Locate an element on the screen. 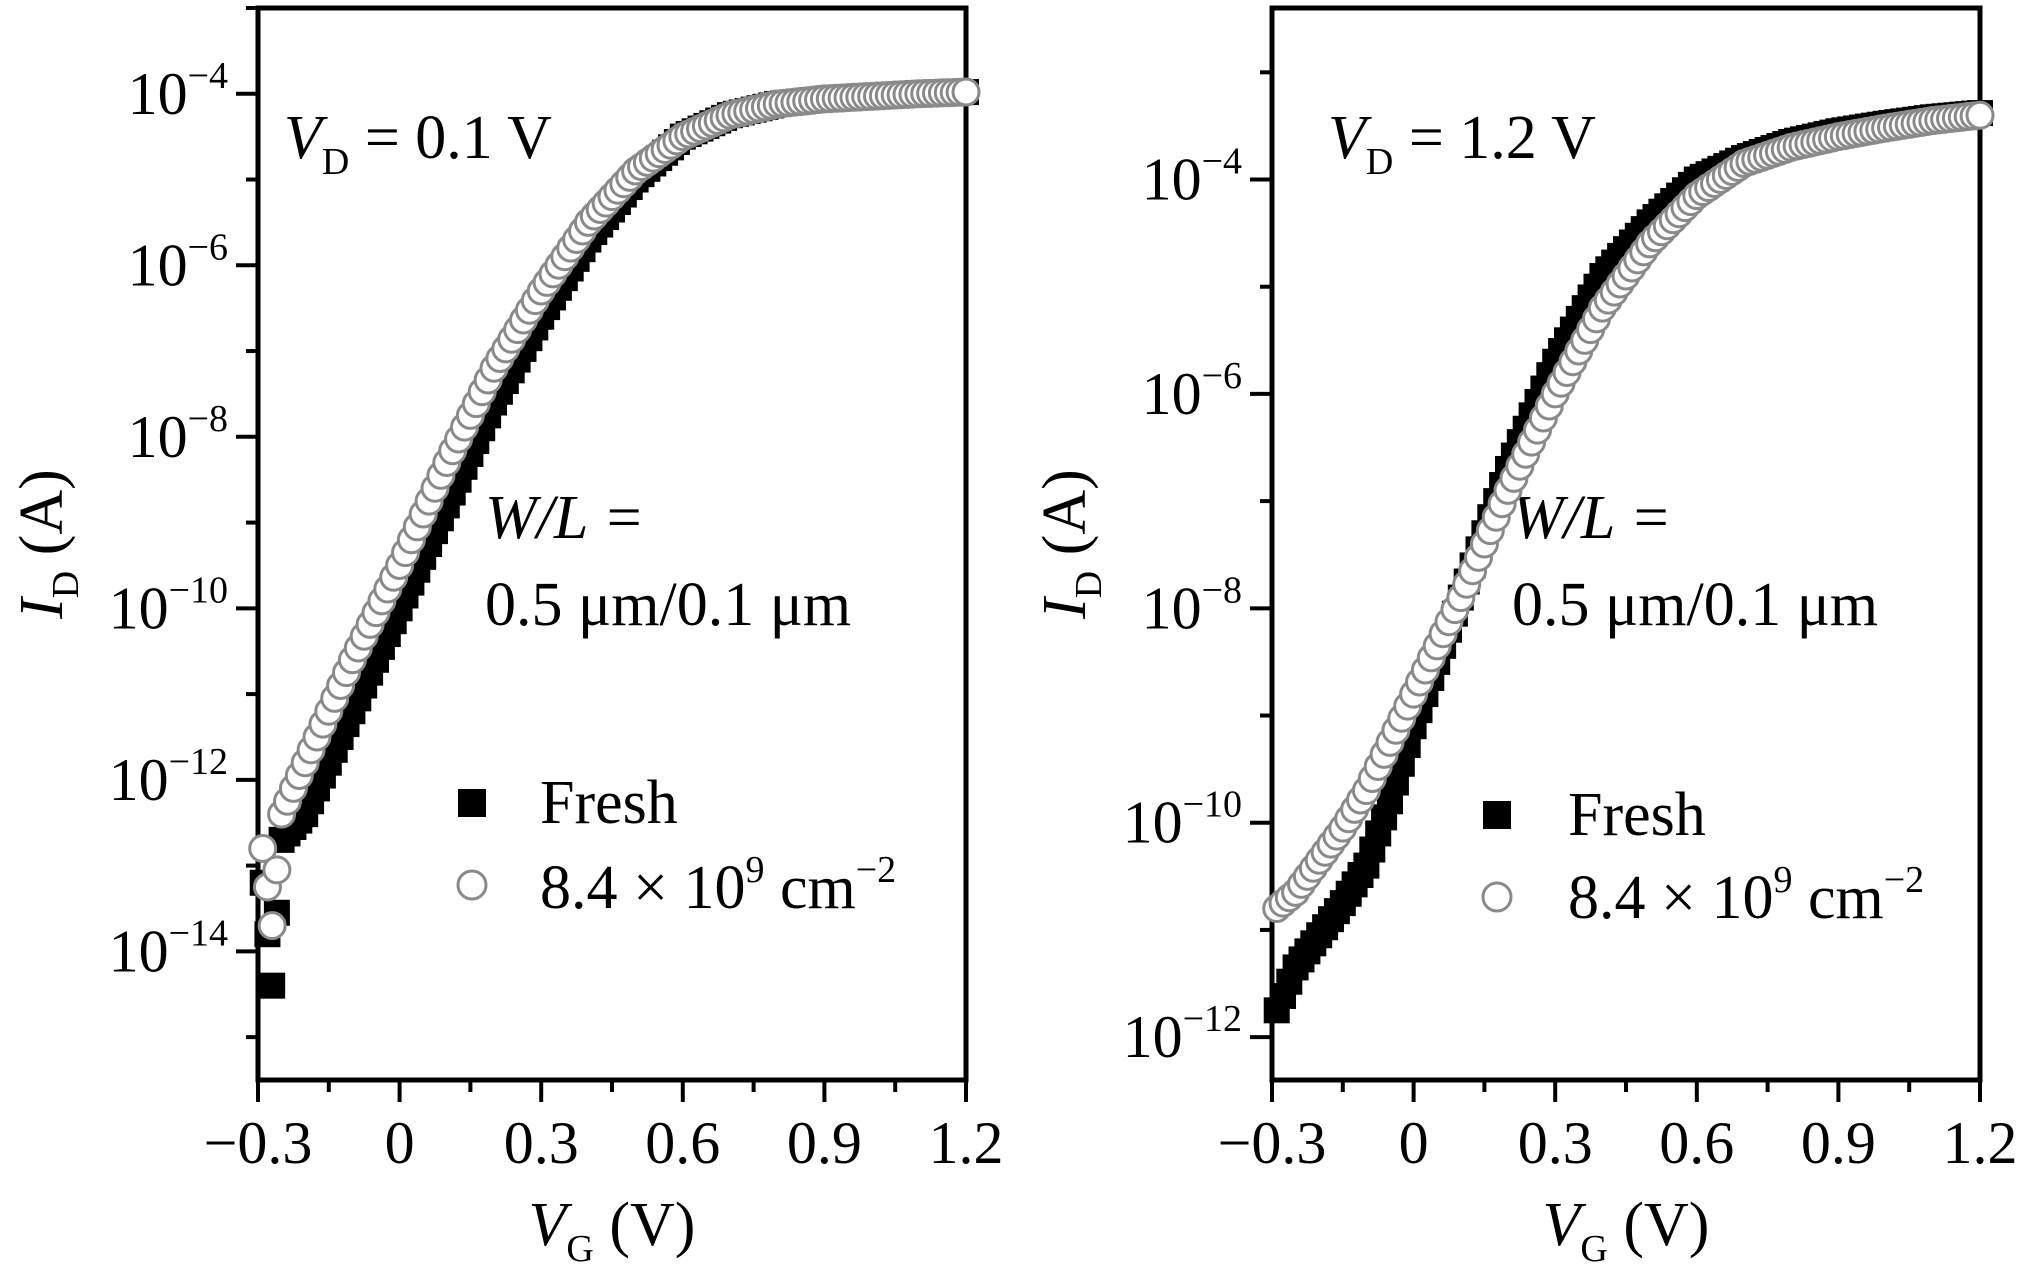  vd-annotation: VD = 1.2 V is located at coordinates (1462, 143).